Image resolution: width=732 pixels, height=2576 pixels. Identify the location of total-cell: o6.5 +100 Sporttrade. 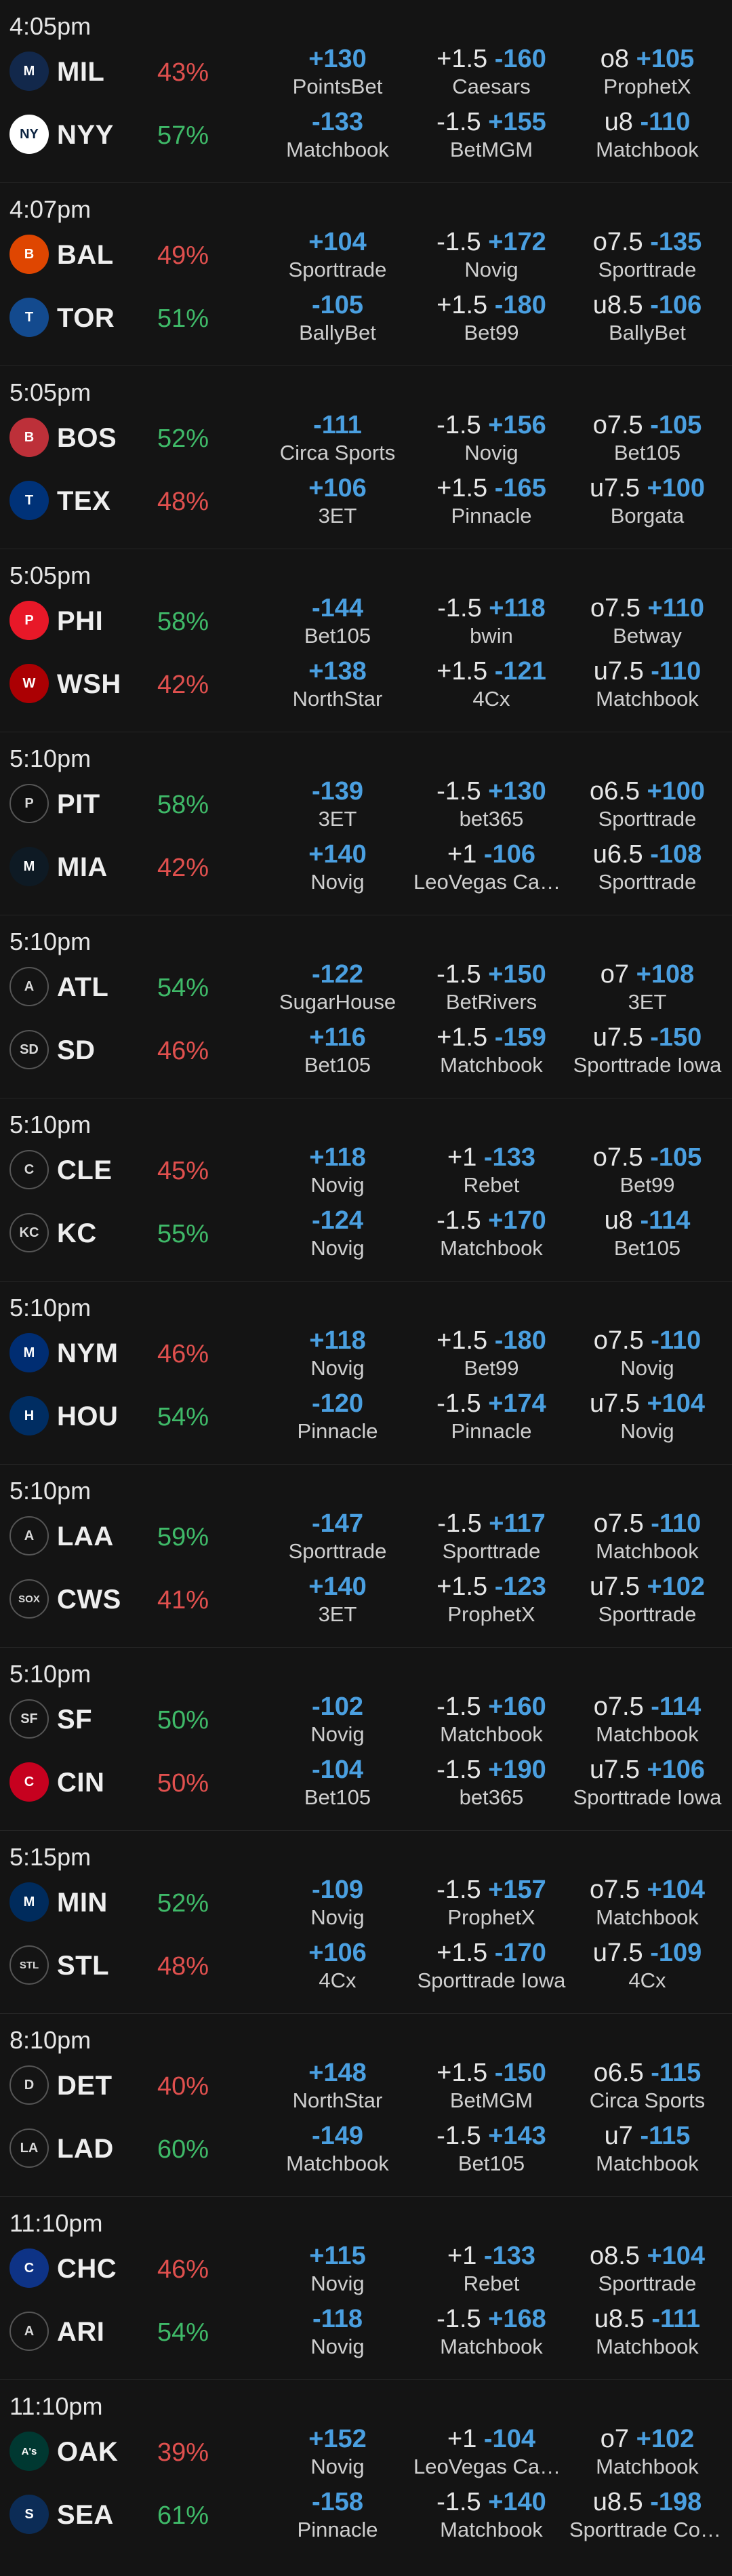
(647, 805).